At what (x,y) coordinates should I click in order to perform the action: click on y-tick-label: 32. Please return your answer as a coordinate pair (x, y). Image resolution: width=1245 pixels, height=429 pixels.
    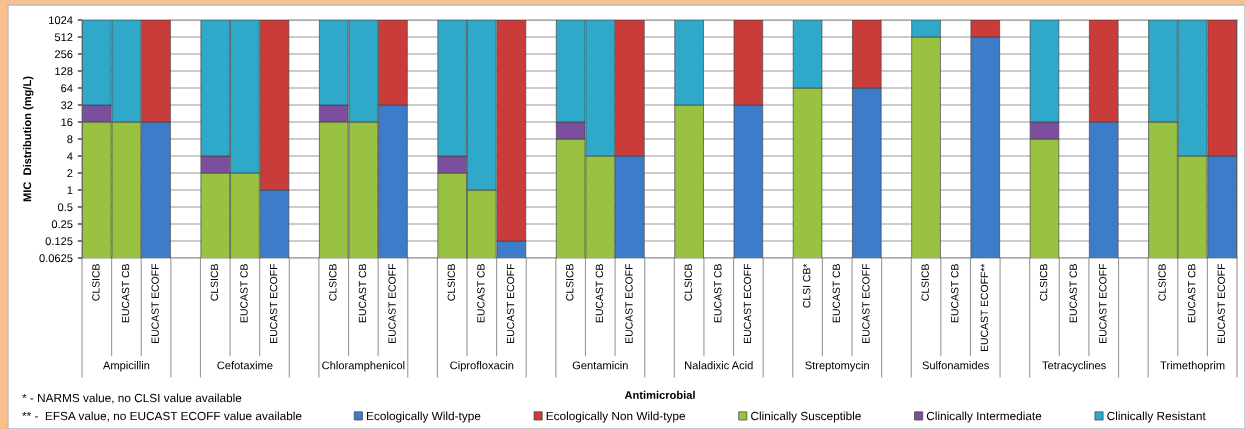
    Looking at the image, I should click on (67, 105).